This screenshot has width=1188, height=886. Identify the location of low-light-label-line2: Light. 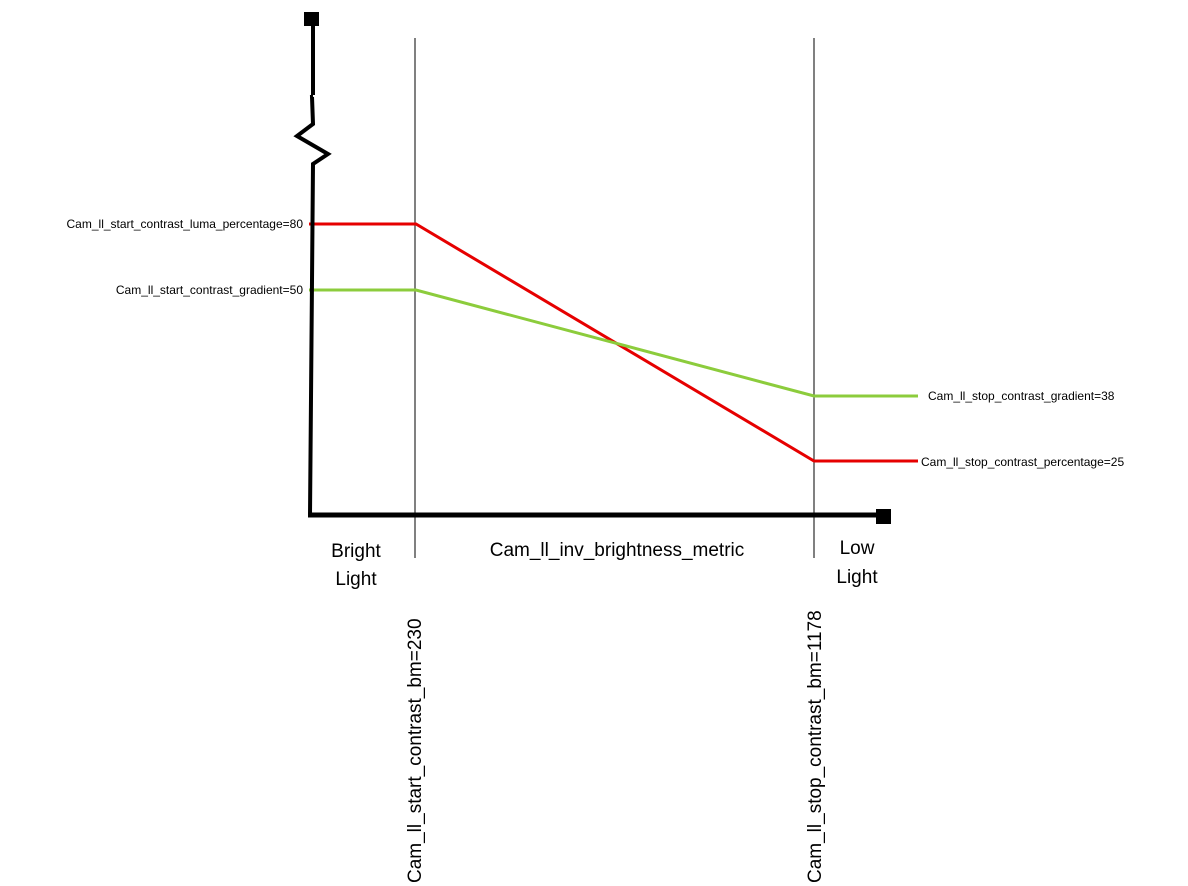
(857, 577).